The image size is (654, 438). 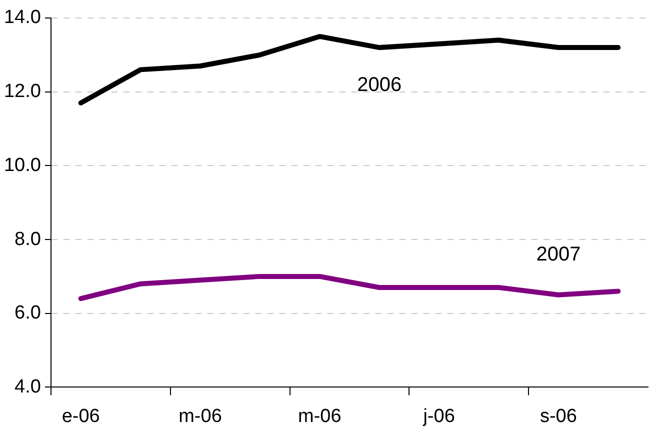 What do you see at coordinates (27, 239) in the screenshot?
I see `y-tick-label: 8.0` at bounding box center [27, 239].